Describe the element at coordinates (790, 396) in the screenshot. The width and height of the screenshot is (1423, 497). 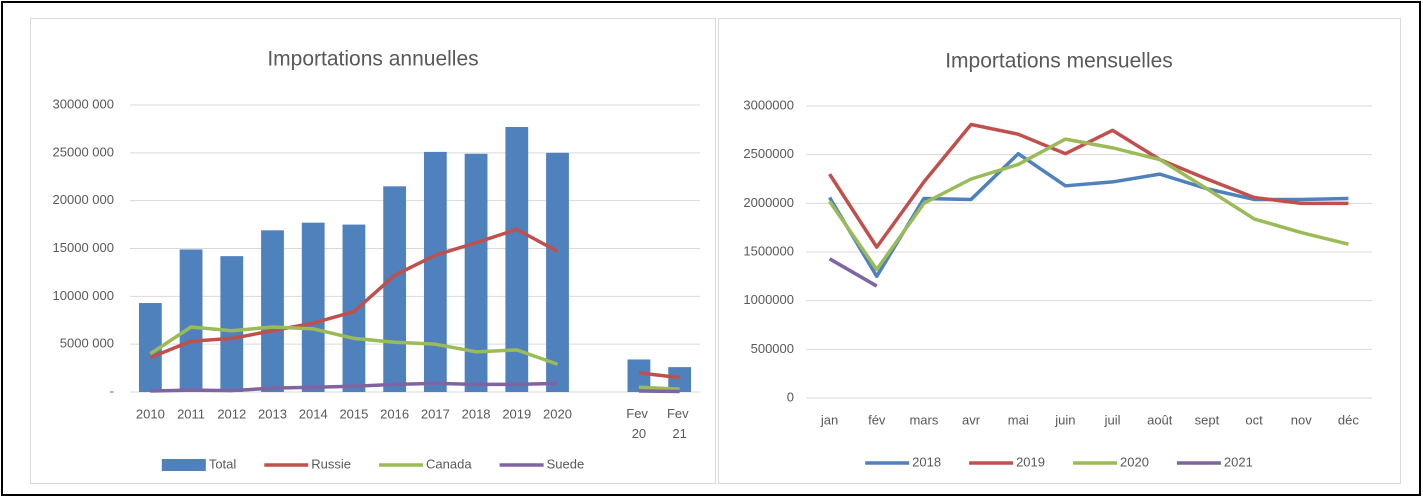
I see `y-tick-label: 0` at that location.